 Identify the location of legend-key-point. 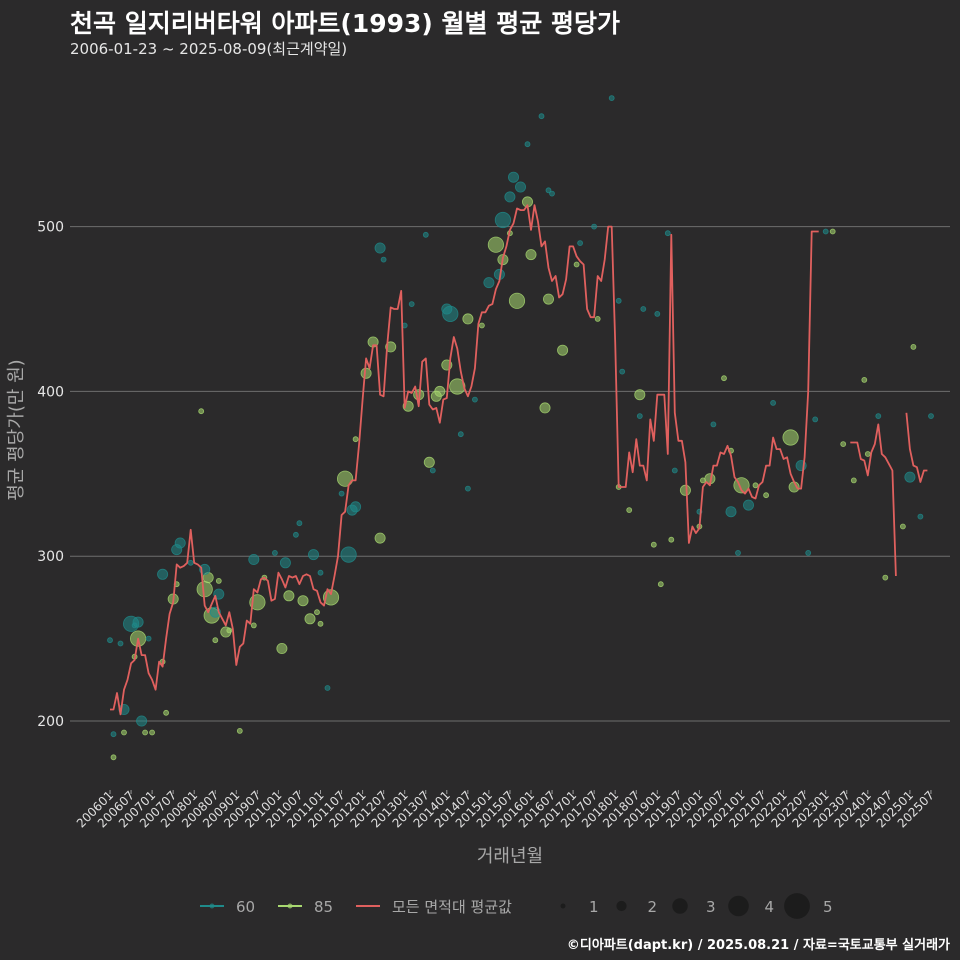
(212, 906).